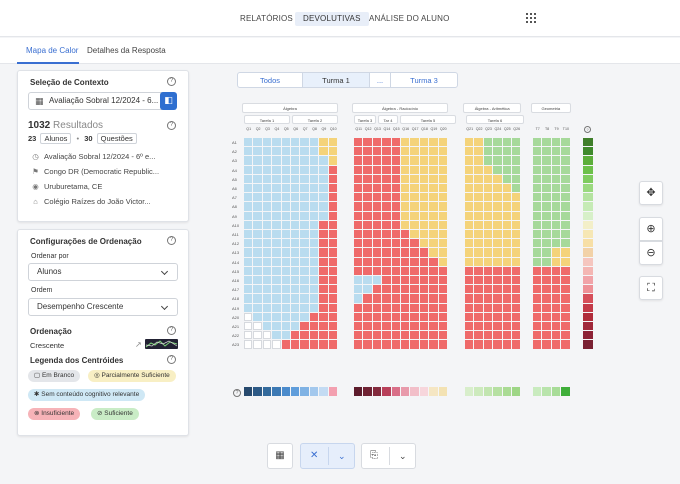  Describe the element at coordinates (168, 101) in the screenshot. I see `open-panel-button: ◧` at that location.